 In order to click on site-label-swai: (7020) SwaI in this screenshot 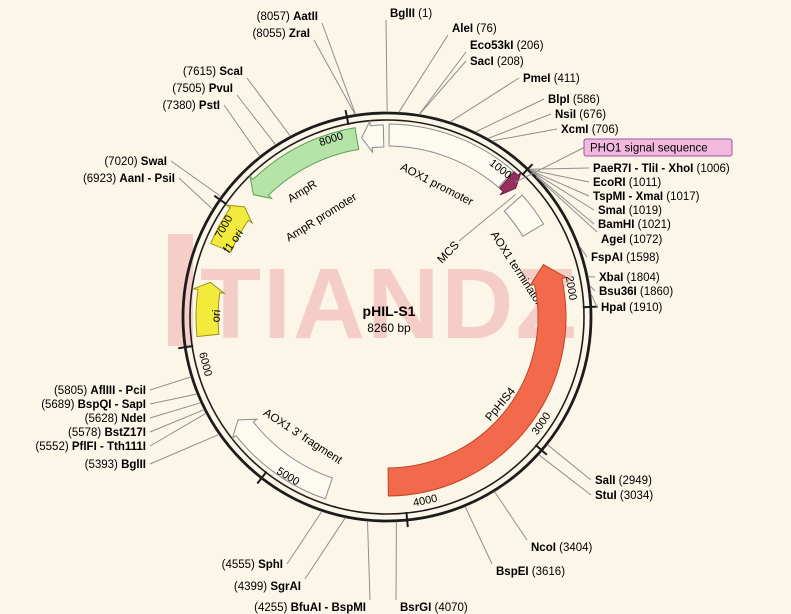, I will do `click(135, 162)`.